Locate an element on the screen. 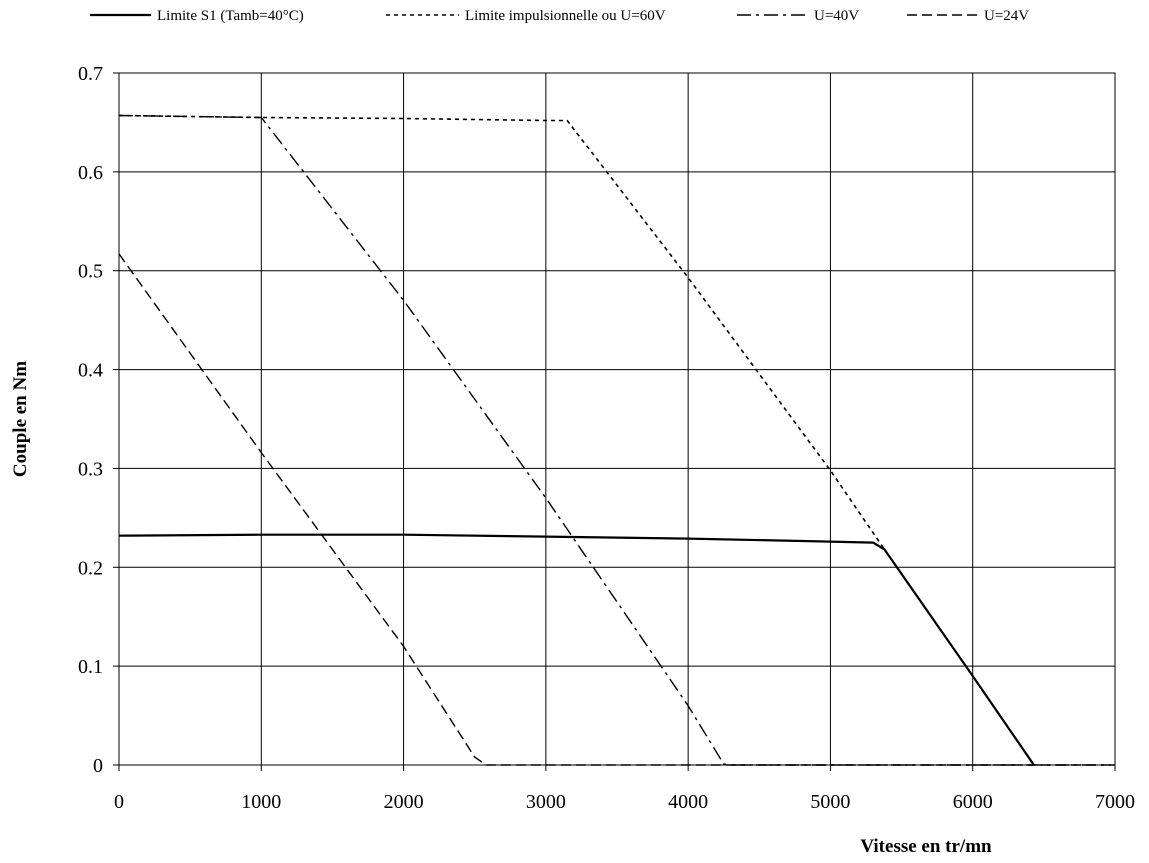 The width and height of the screenshot is (1149, 863). y-tick-label: 0.2 is located at coordinates (90, 568).